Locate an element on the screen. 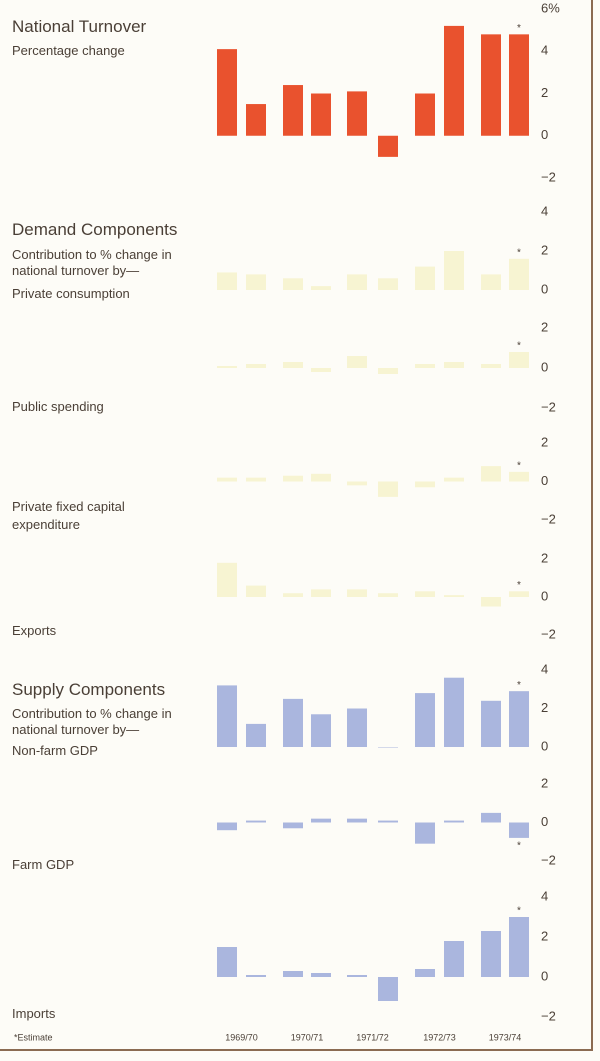  section-title: Supply Components is located at coordinates (89, 689).